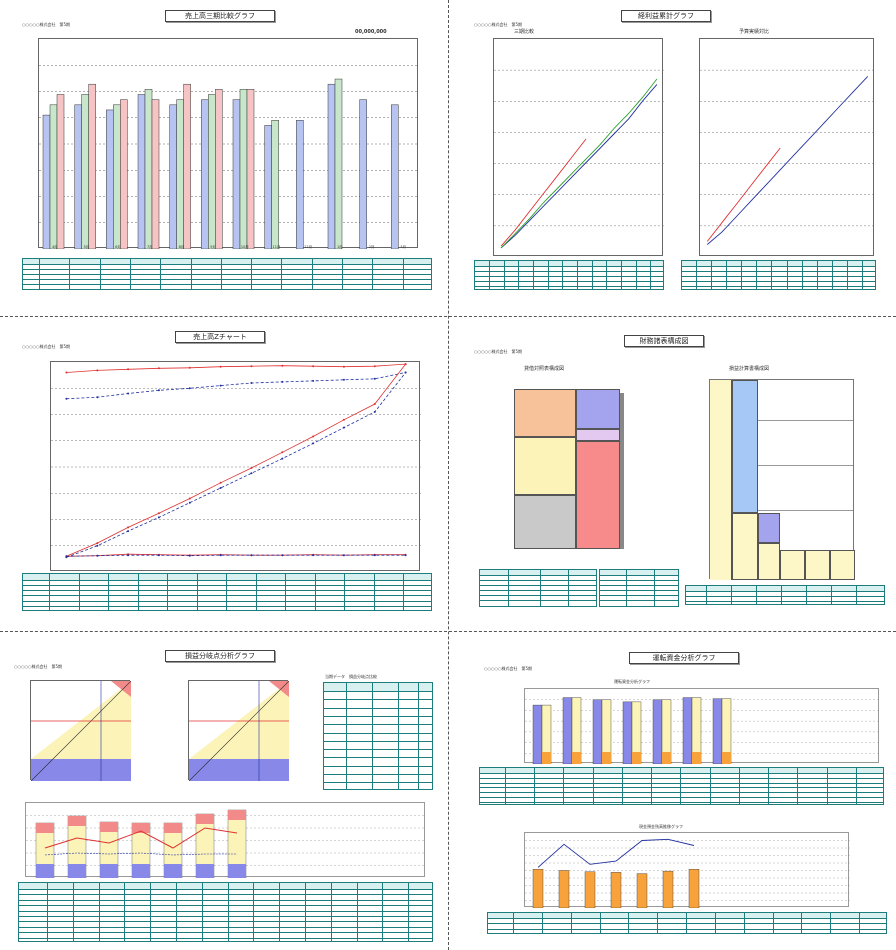 This screenshot has height=950, width=896. Describe the element at coordinates (220, 656) in the screenshot. I see `panel-title: 損益分岐点分析グラフ` at that location.